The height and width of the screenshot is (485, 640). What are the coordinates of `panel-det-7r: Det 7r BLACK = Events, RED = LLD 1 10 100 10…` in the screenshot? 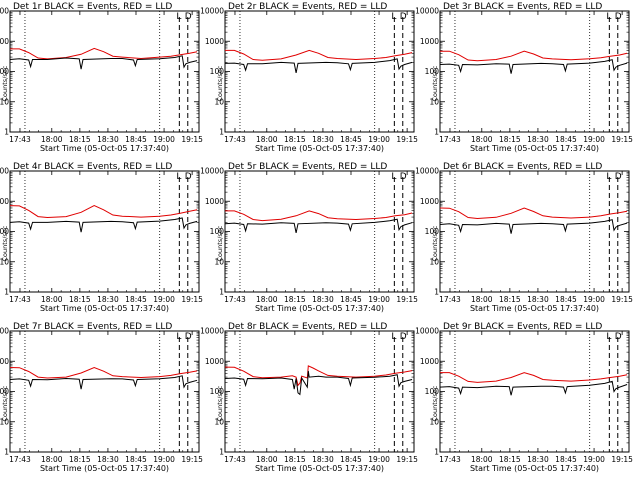 It's located at (101, 397).